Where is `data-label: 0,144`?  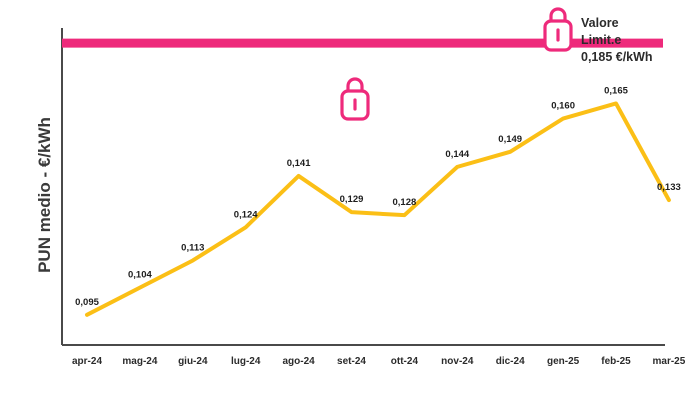 data-label: 0,144 is located at coordinates (457, 154).